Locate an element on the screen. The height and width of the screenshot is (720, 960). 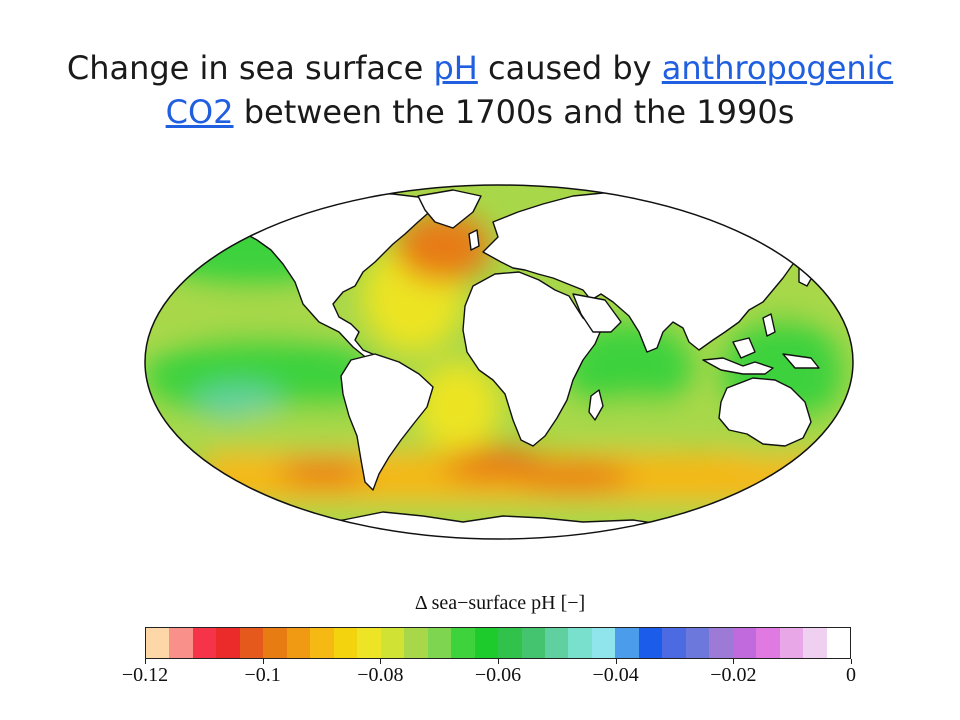
new-guinea-land is located at coordinates (801, 361).